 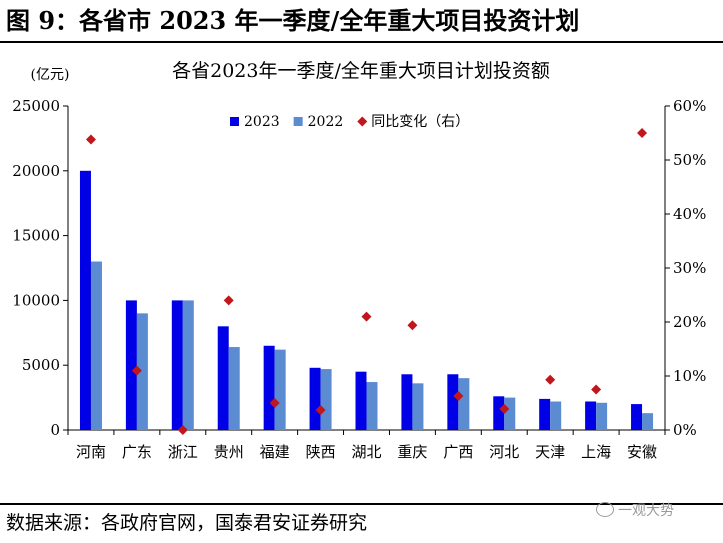 I want to click on bar-2022-湖北, so click(x=372, y=406).